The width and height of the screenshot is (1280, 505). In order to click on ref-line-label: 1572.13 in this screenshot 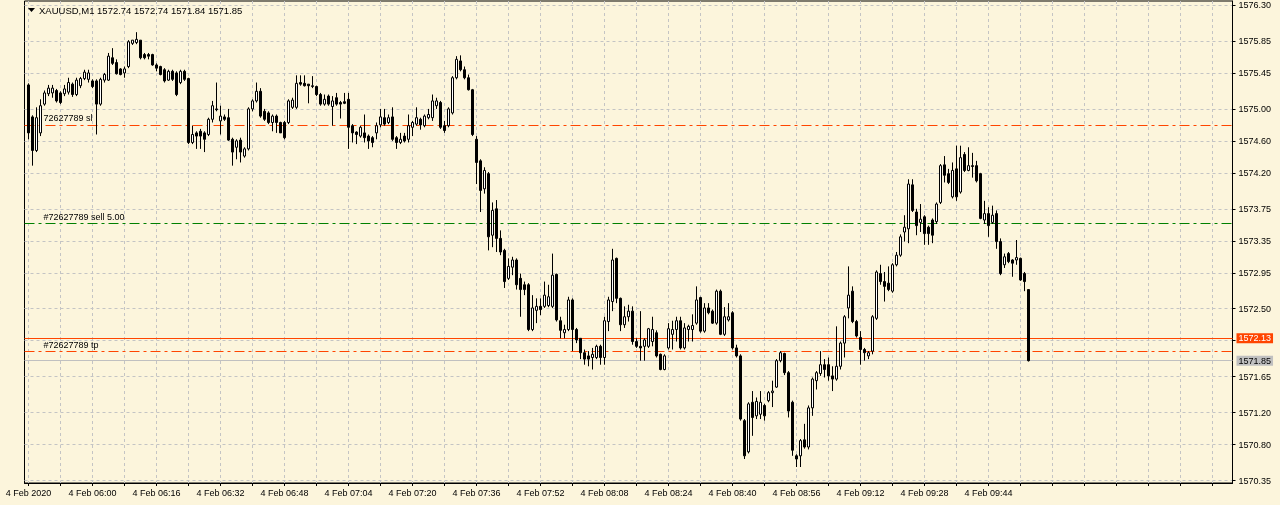, I will do `click(1255, 338)`.